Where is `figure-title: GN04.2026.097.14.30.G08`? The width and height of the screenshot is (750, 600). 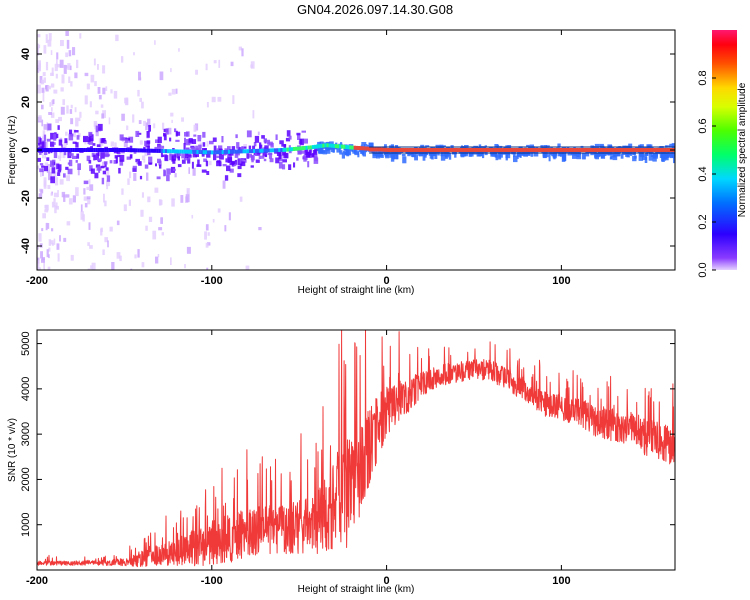
figure-title: GN04.2026.097.14.30.G08 is located at coordinates (375, 9).